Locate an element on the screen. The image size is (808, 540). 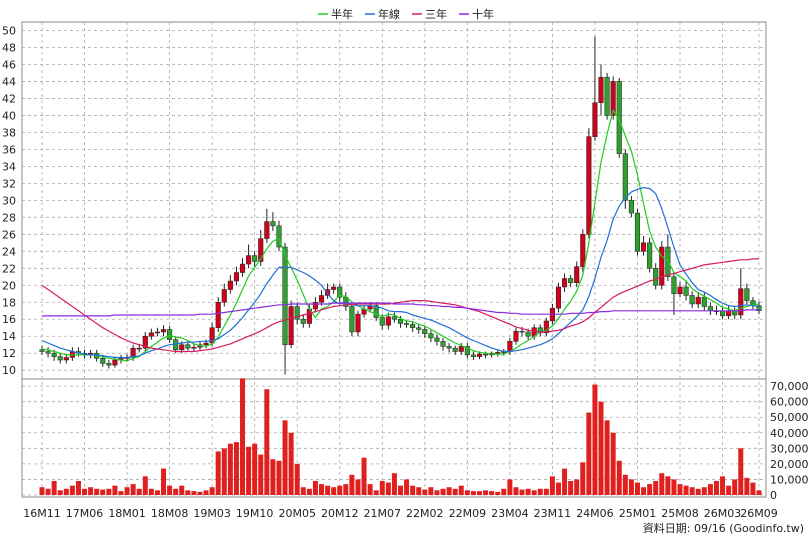
x-tick-label: 19M10 is located at coordinates (255, 513).